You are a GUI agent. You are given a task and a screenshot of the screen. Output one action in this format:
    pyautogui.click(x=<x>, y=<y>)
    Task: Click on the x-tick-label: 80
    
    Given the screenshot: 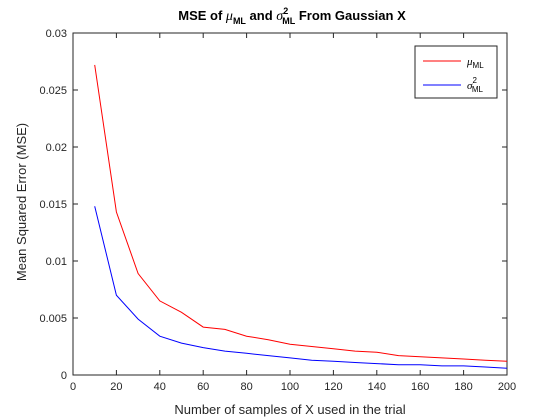 What is the action you would take?
    pyautogui.click(x=246, y=387)
    